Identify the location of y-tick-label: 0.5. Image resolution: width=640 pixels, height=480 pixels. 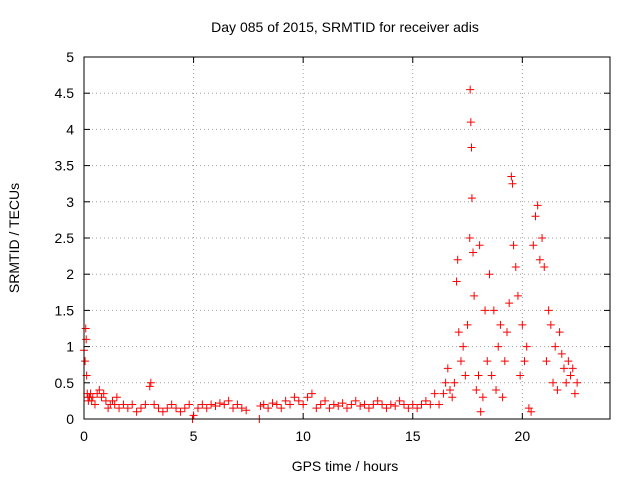
(65, 383).